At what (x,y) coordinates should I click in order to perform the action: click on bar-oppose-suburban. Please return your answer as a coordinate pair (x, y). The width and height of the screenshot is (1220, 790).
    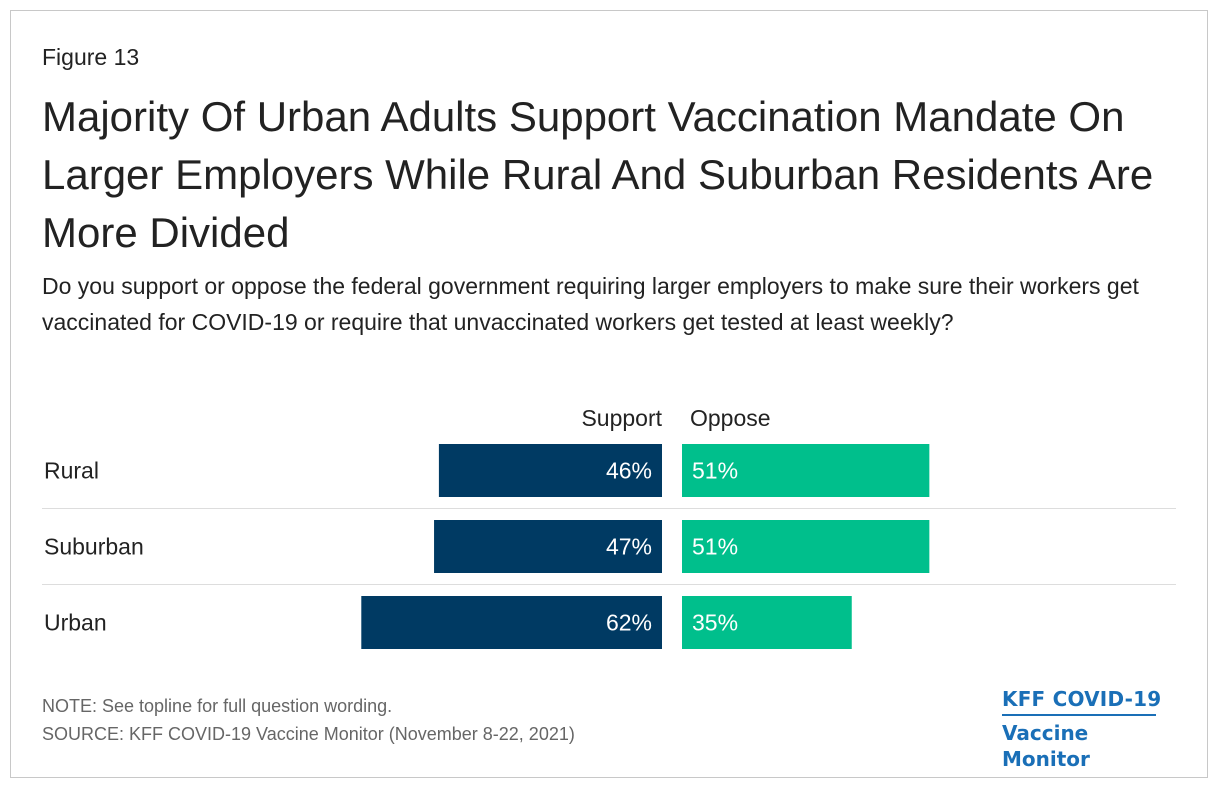
    Looking at the image, I should click on (806, 546).